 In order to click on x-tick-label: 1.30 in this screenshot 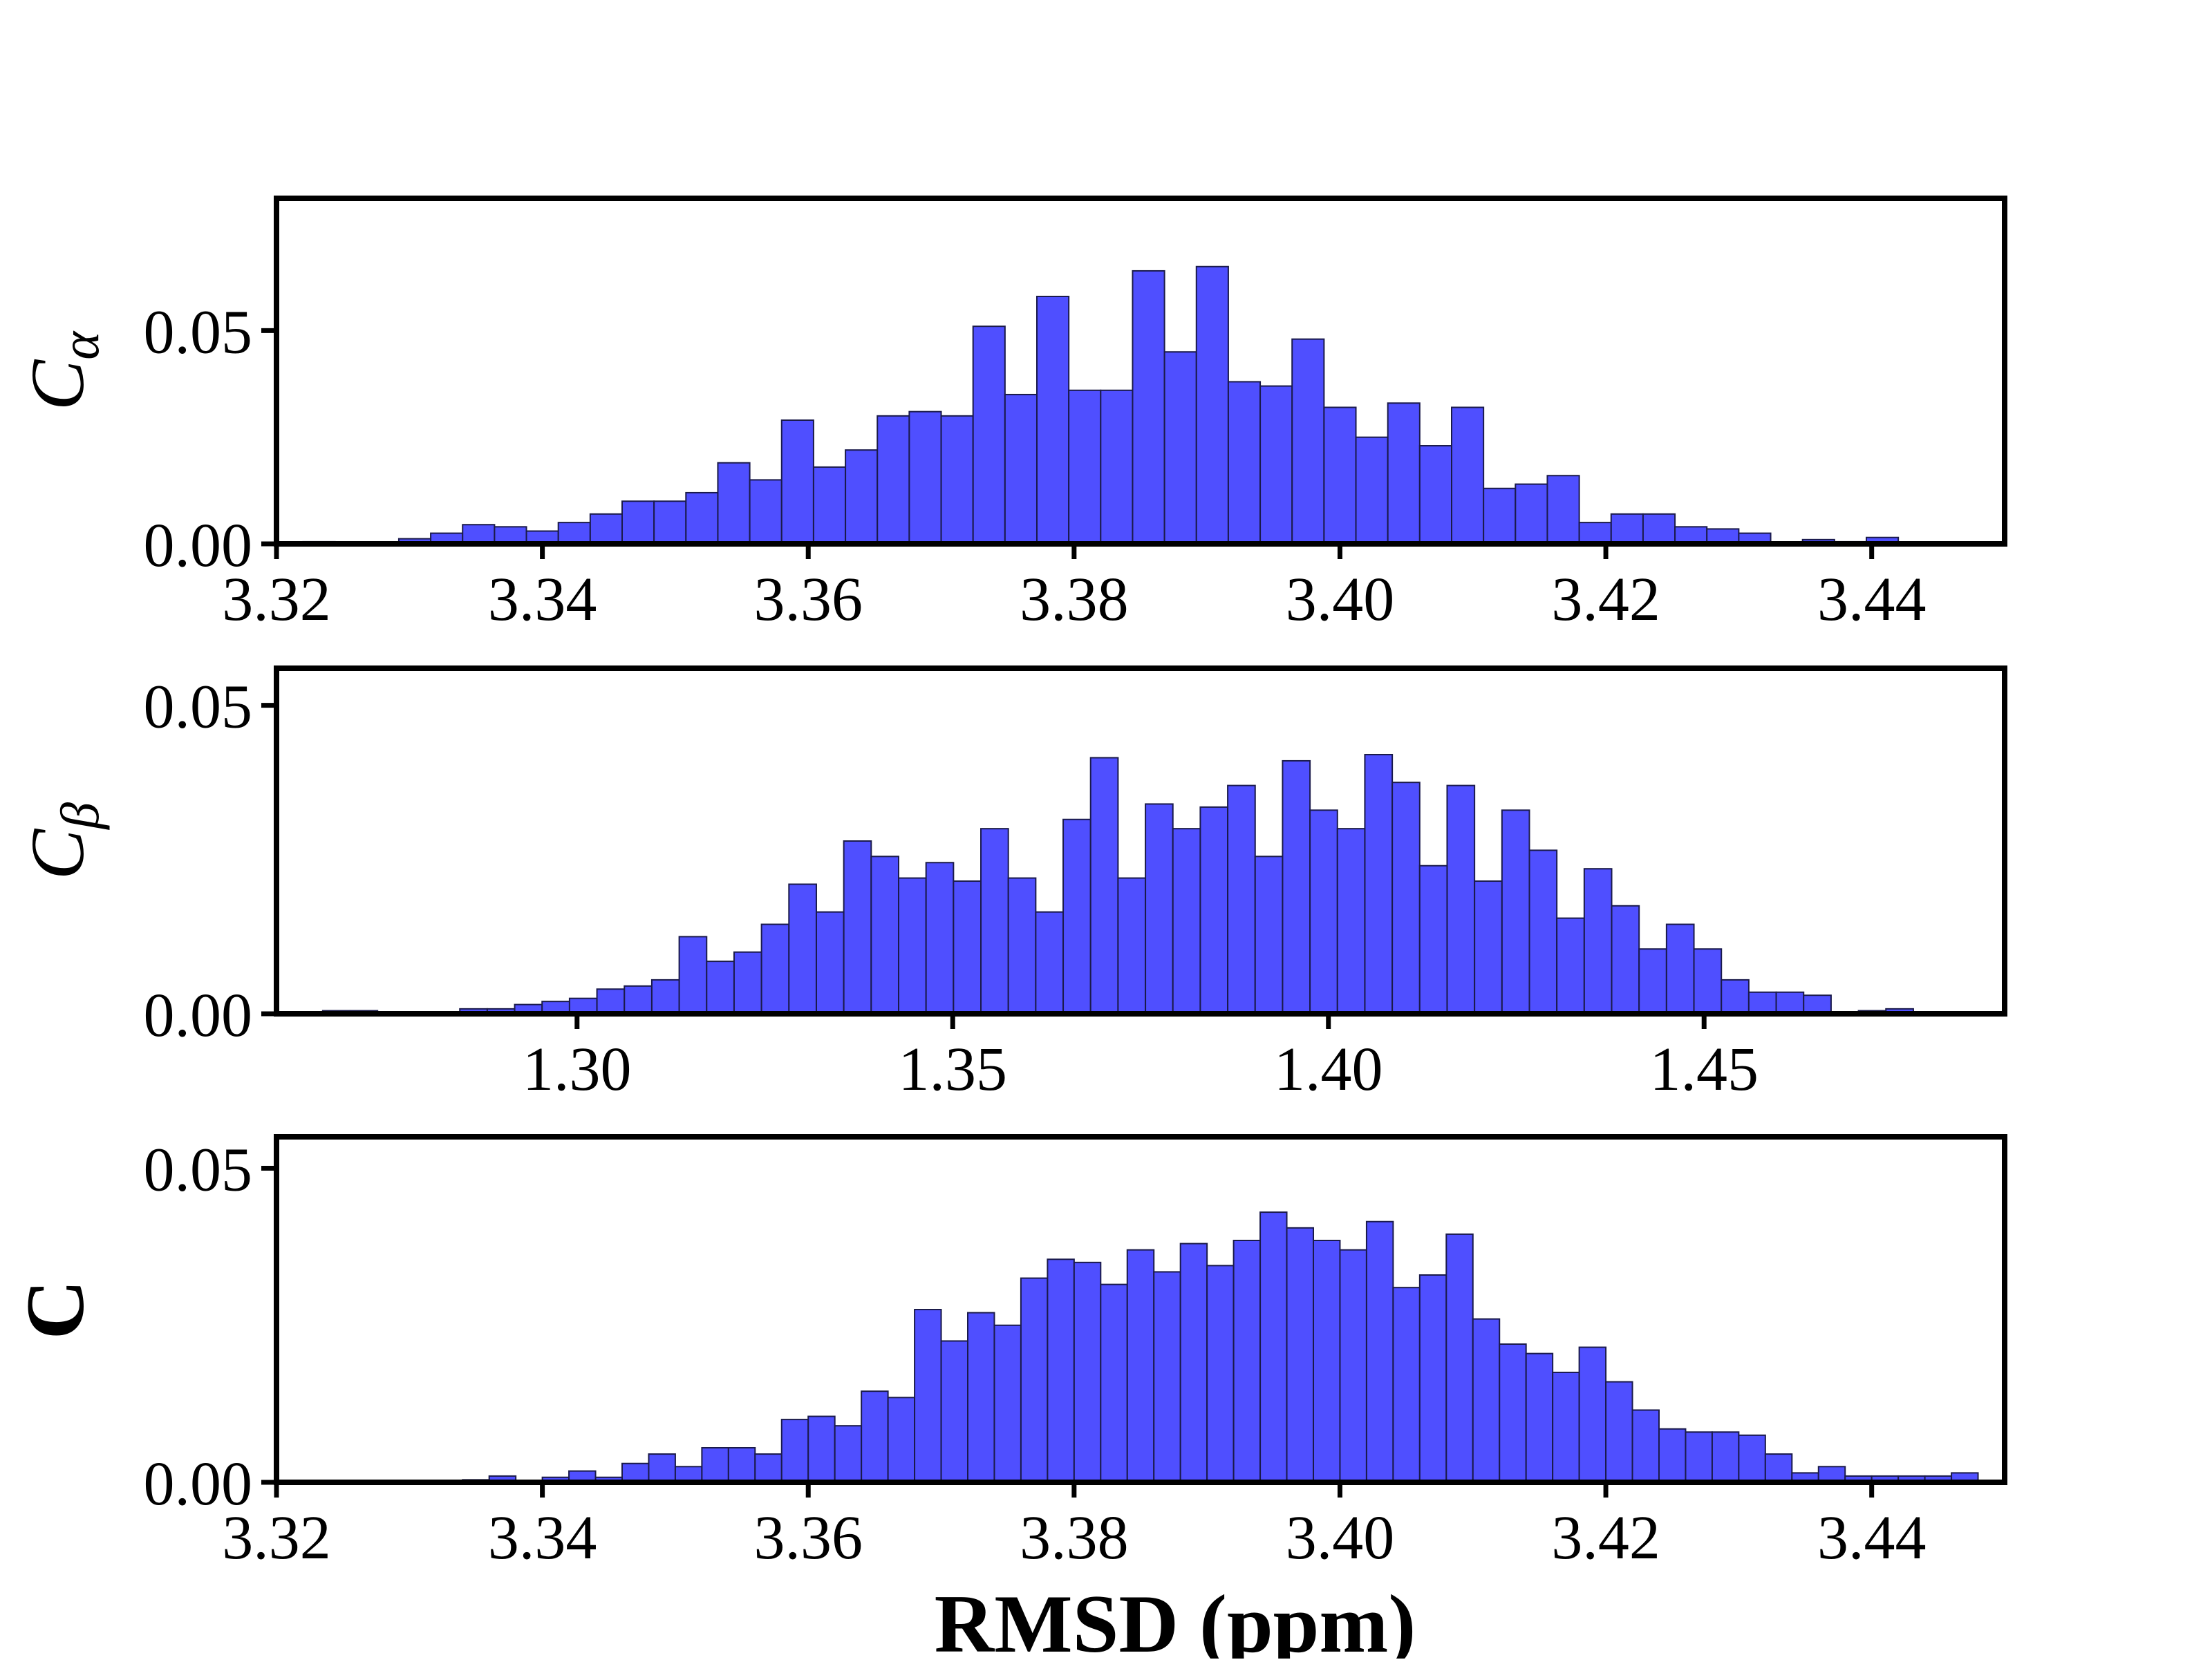, I will do `click(577, 1069)`.